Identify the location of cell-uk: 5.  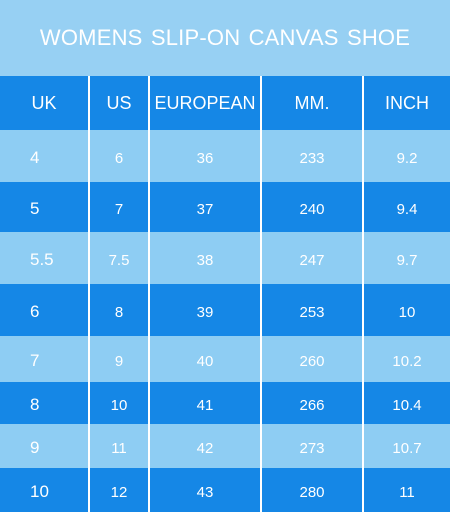
(45, 207).